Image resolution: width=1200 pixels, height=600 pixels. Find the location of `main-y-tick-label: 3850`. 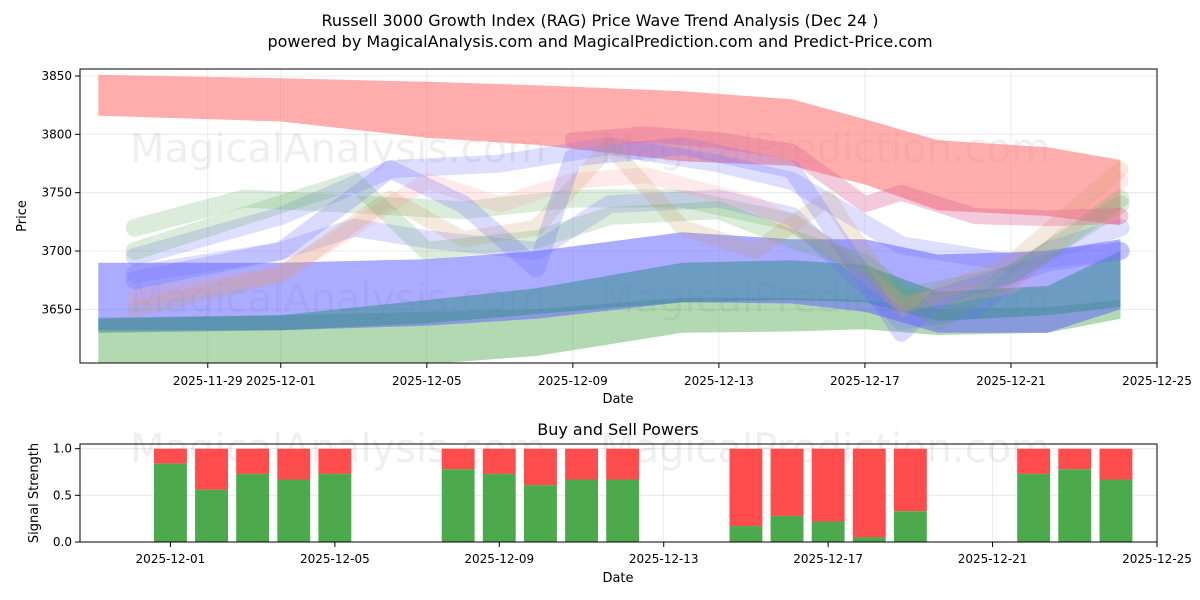

main-y-tick-label: 3850 is located at coordinates (56, 76).